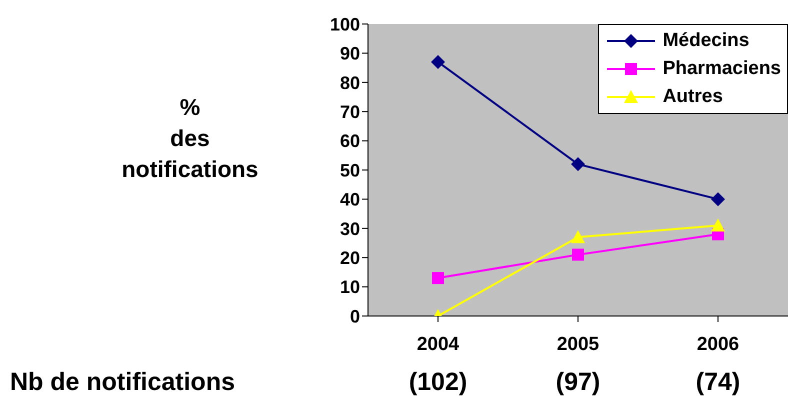  I want to click on x-tick-label: 2006, so click(718, 344).